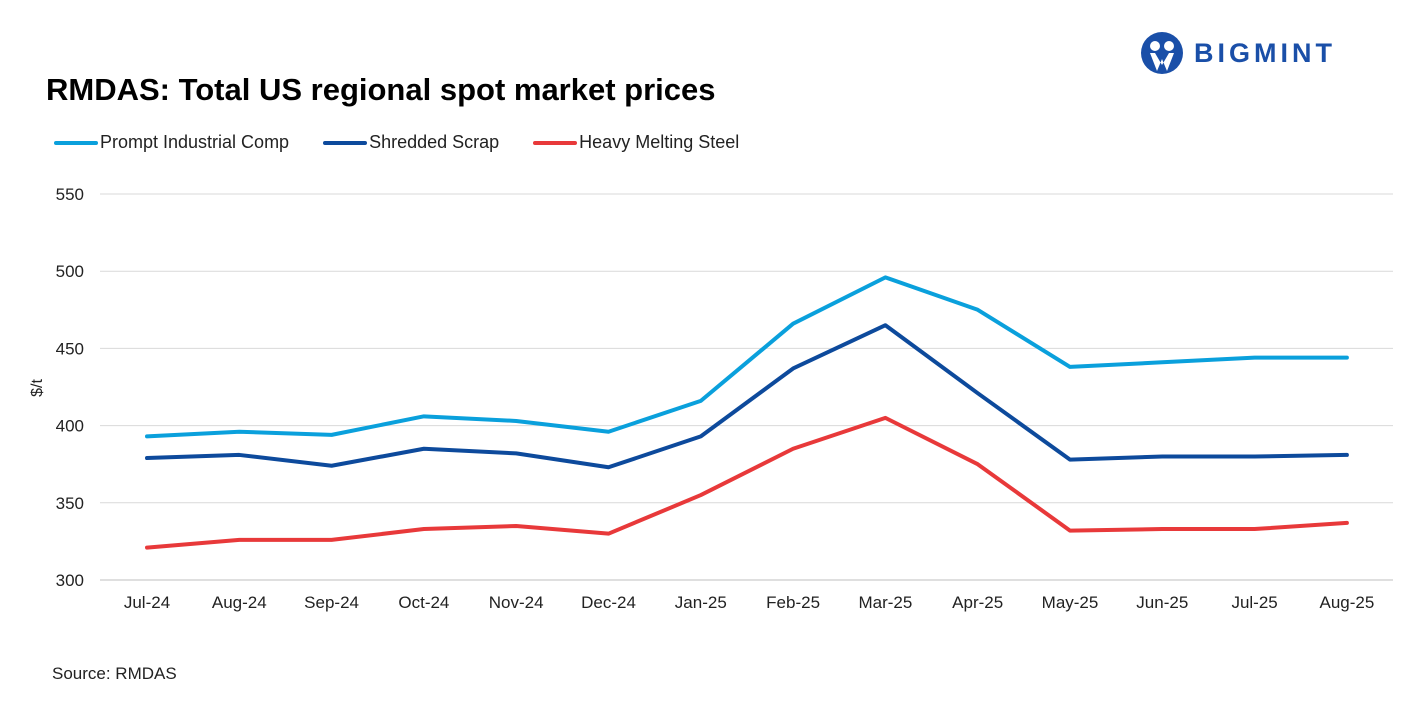 The image size is (1417, 709). What do you see at coordinates (114, 673) in the screenshot?
I see `source-note: Source: RMDAS` at bounding box center [114, 673].